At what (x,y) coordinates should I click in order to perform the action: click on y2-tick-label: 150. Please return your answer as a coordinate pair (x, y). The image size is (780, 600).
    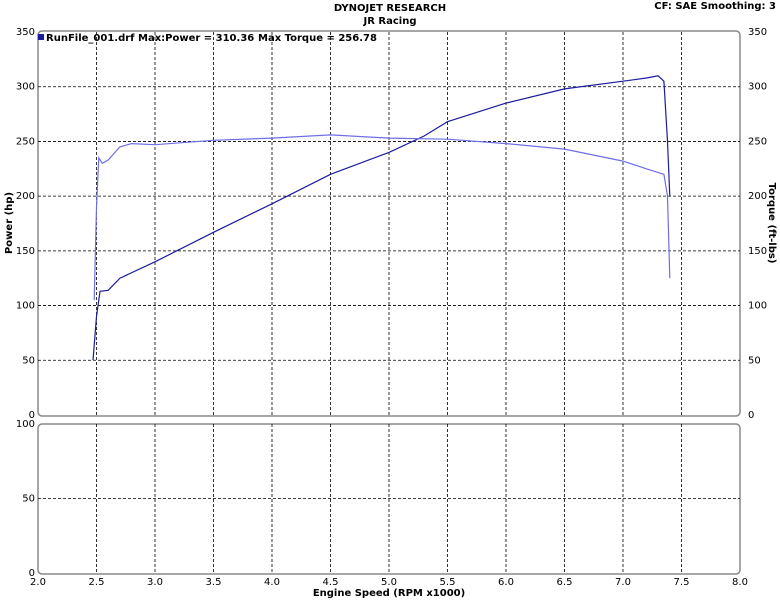
    Looking at the image, I should click on (757, 251).